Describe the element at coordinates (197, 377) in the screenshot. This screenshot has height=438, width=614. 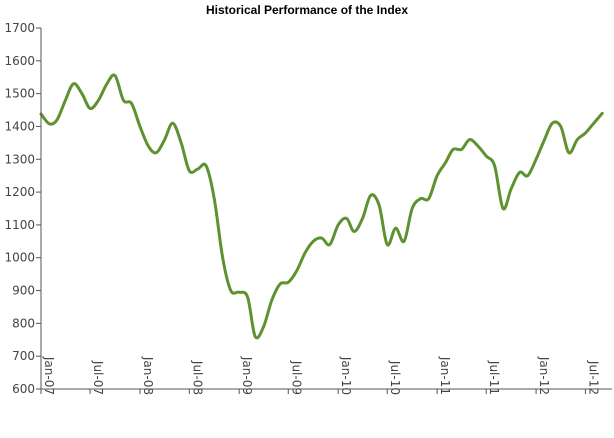
I see `x-tick-label: Jul-08` at that location.